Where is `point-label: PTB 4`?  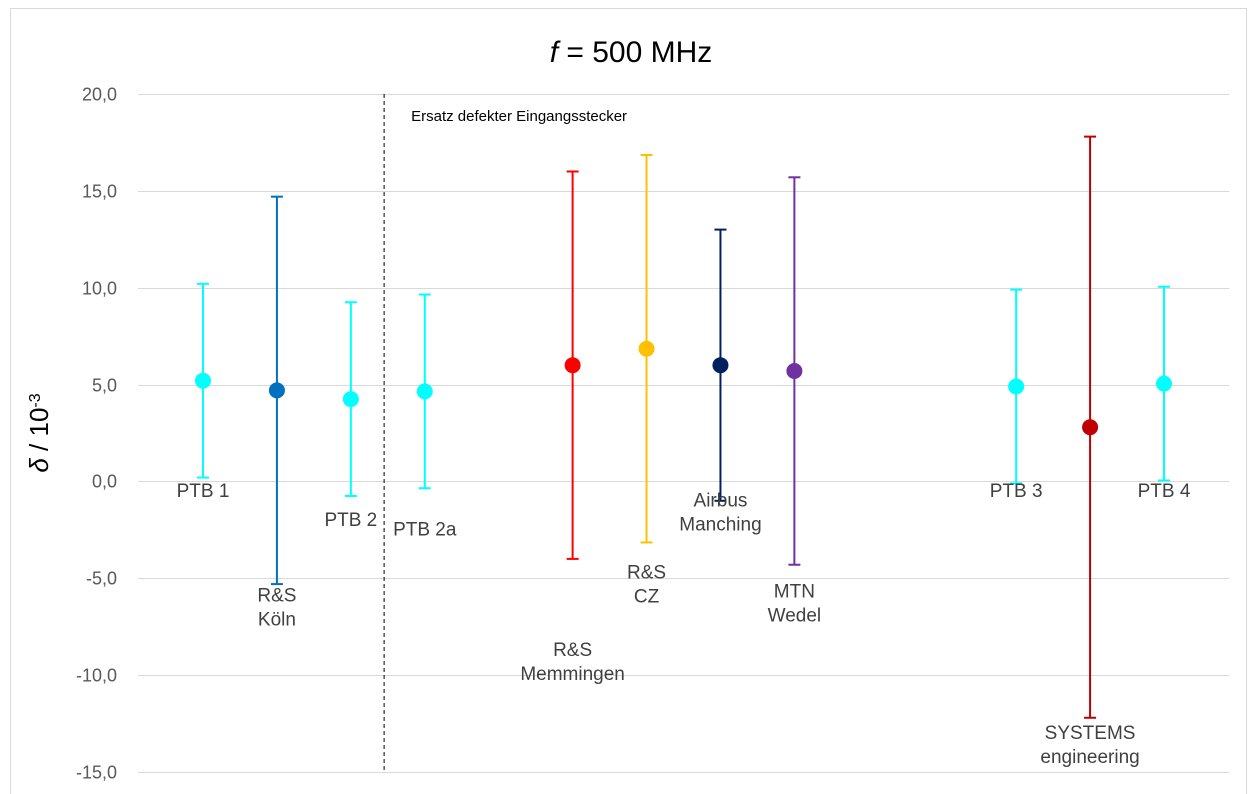
point-label: PTB 4 is located at coordinates (1164, 491).